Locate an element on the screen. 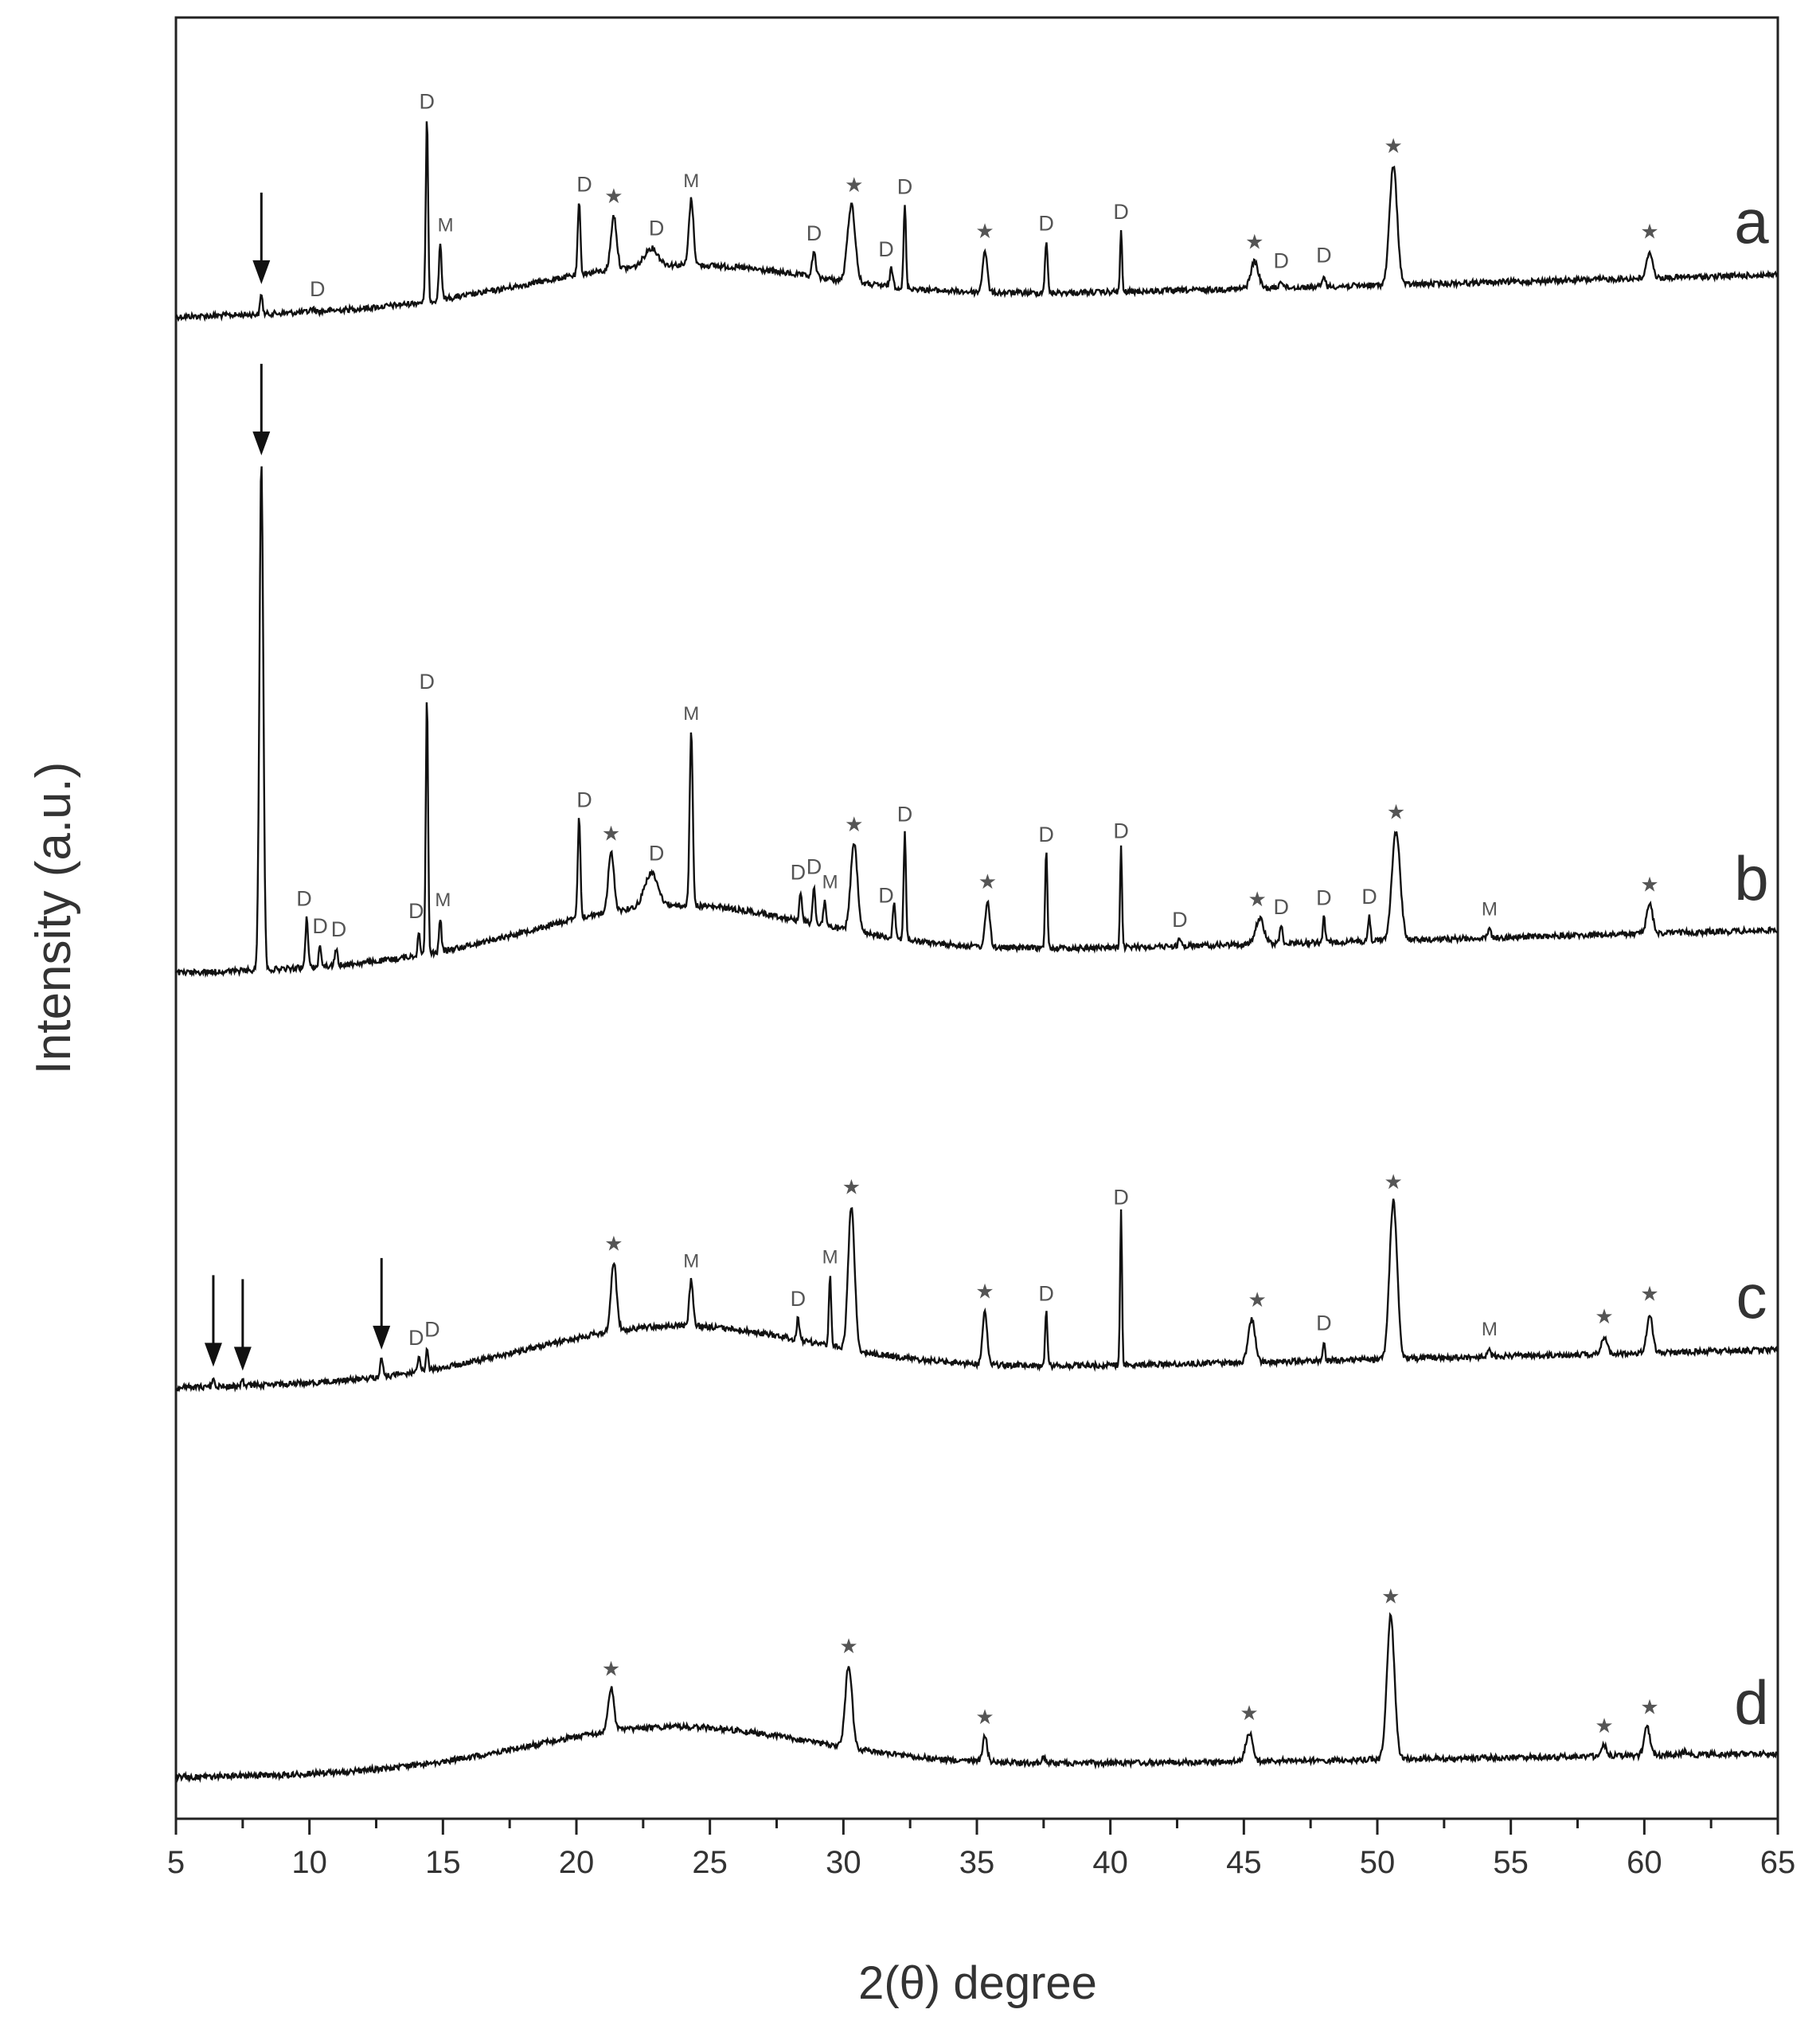 This screenshot has height=2021, width=1820. x-tick-label: 30 is located at coordinates (843, 1862).